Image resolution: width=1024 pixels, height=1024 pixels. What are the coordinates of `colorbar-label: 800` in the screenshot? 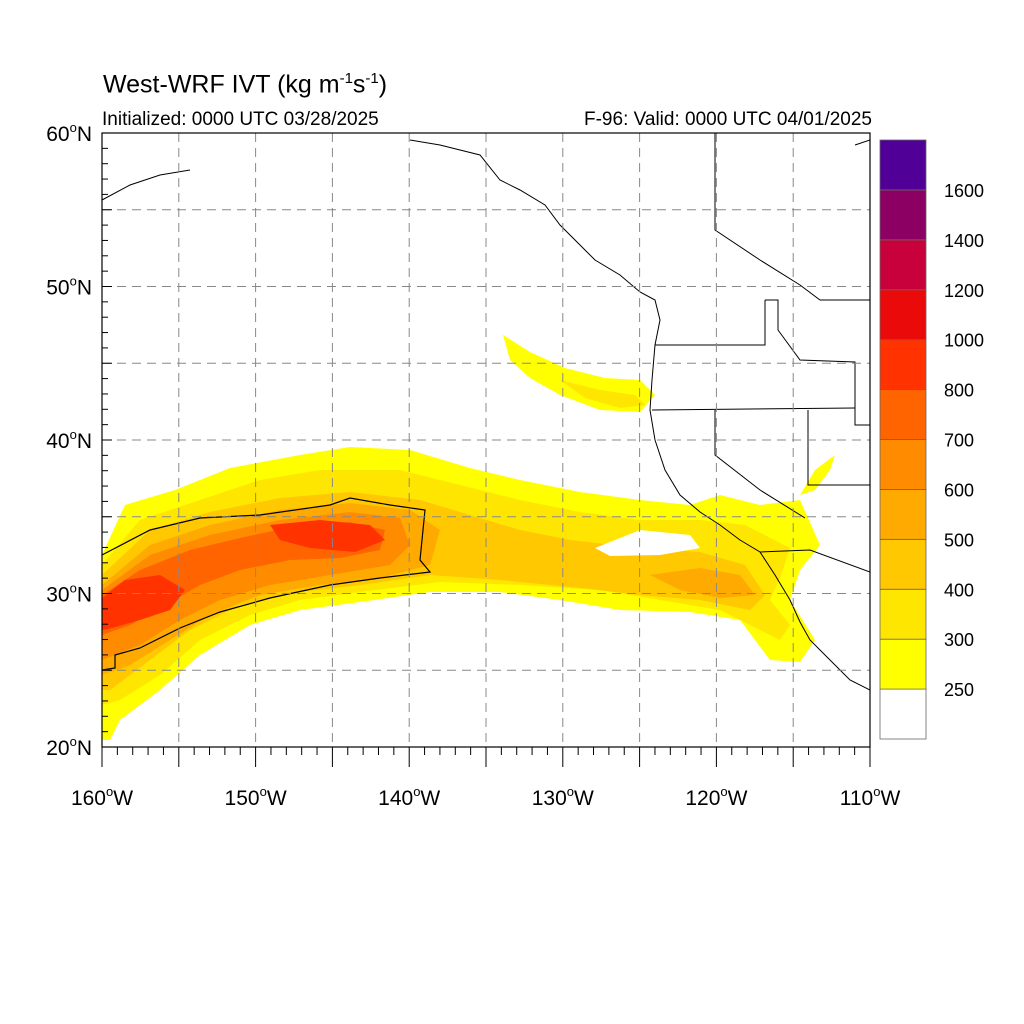 It's located at (959, 391).